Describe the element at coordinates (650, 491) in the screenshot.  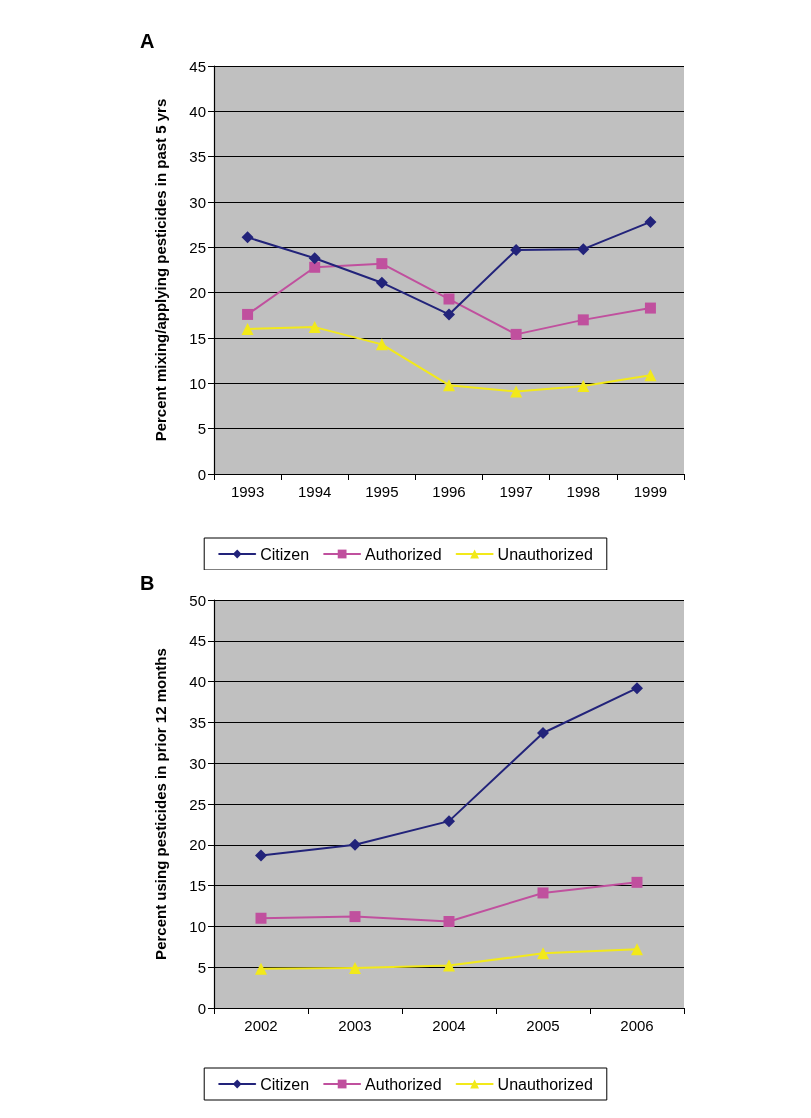
I see `x-tick-label: 1999` at that location.